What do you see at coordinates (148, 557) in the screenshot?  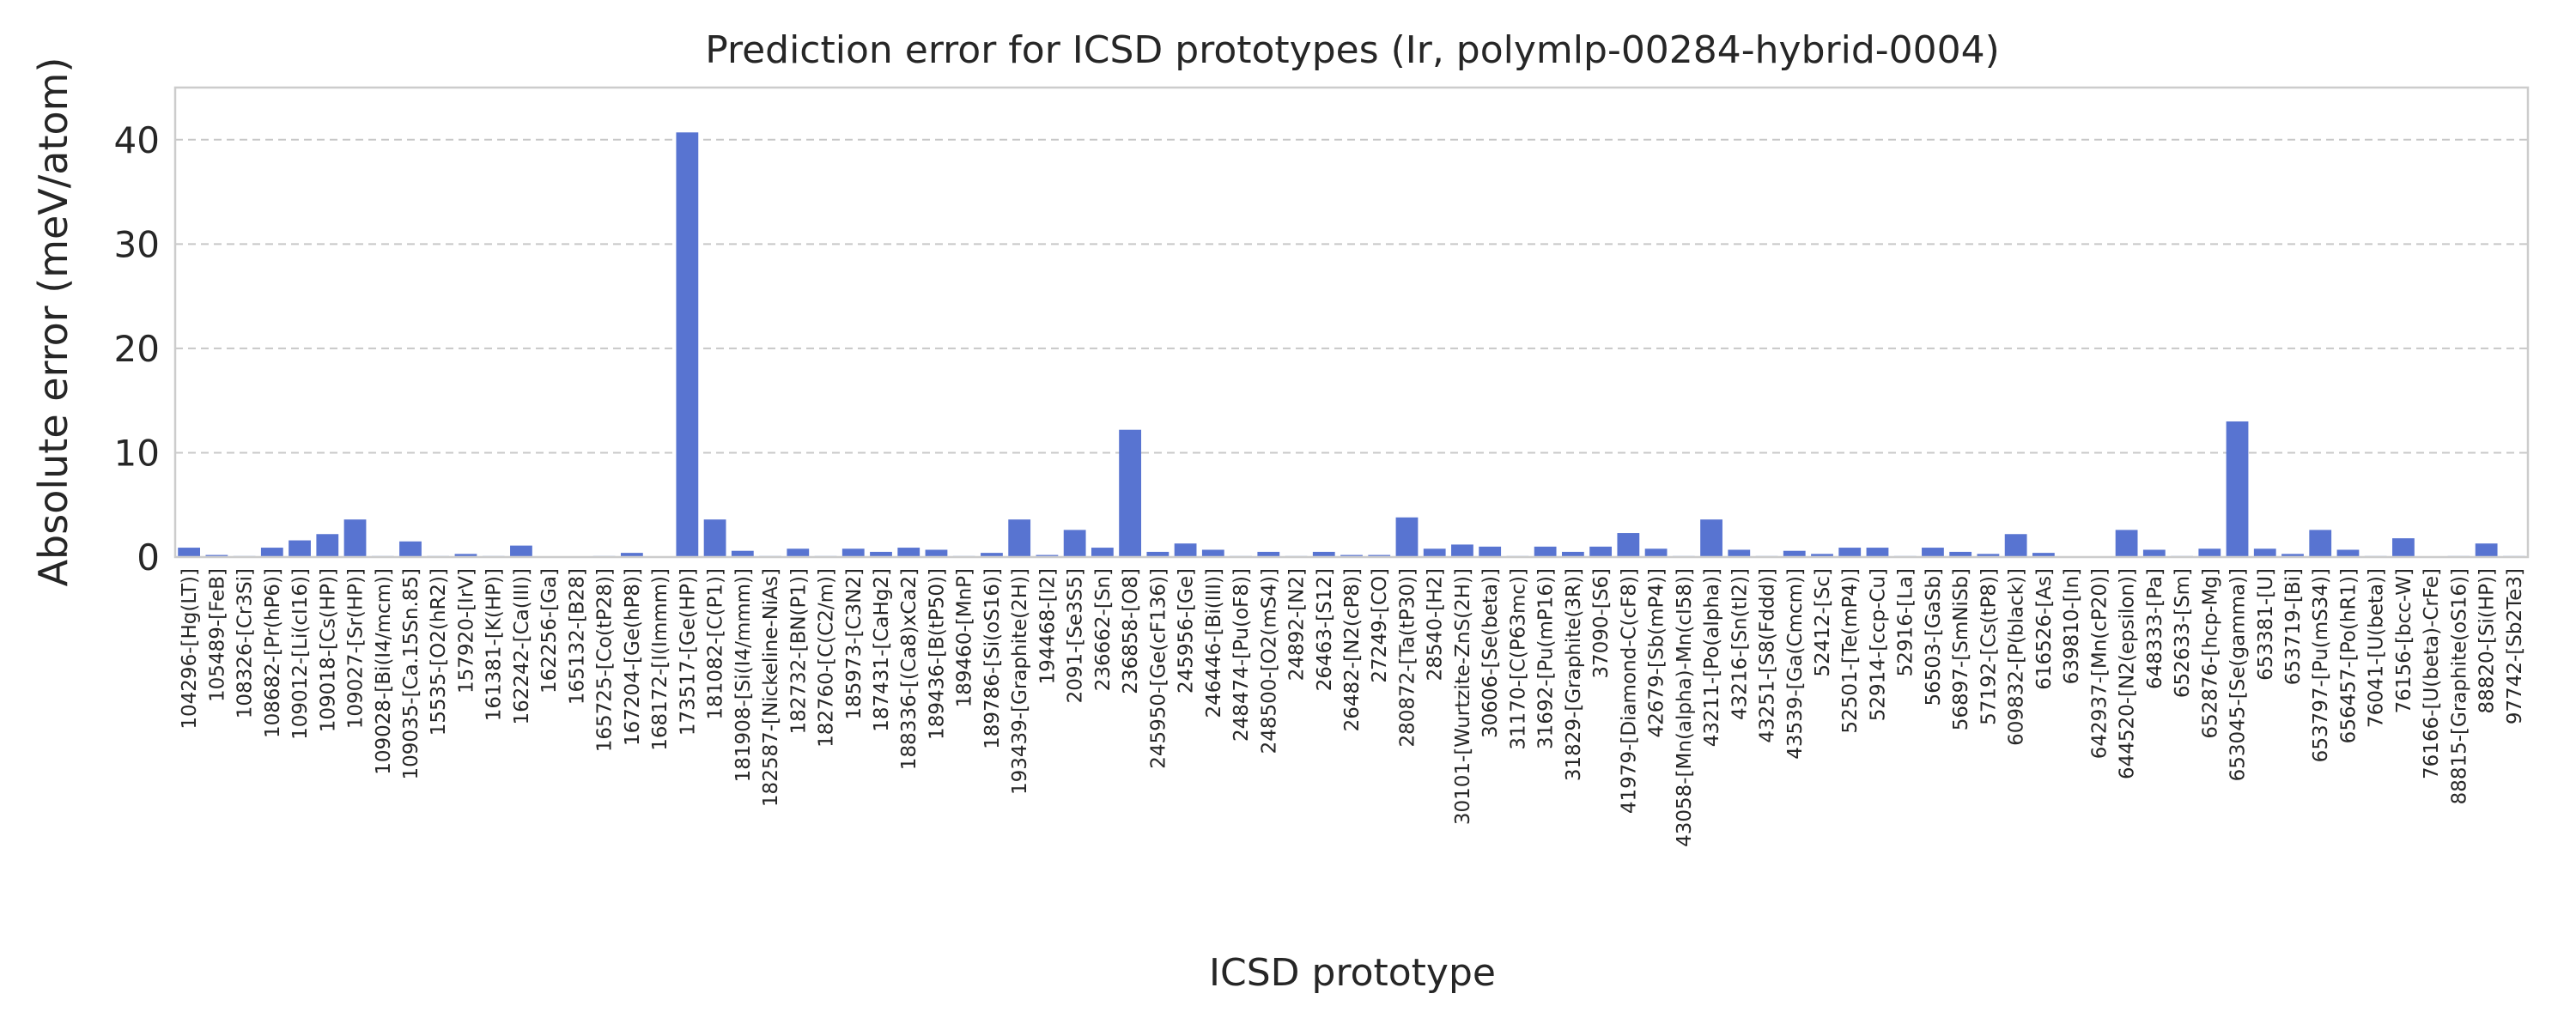 I see `y-tick-label: 0` at bounding box center [148, 557].